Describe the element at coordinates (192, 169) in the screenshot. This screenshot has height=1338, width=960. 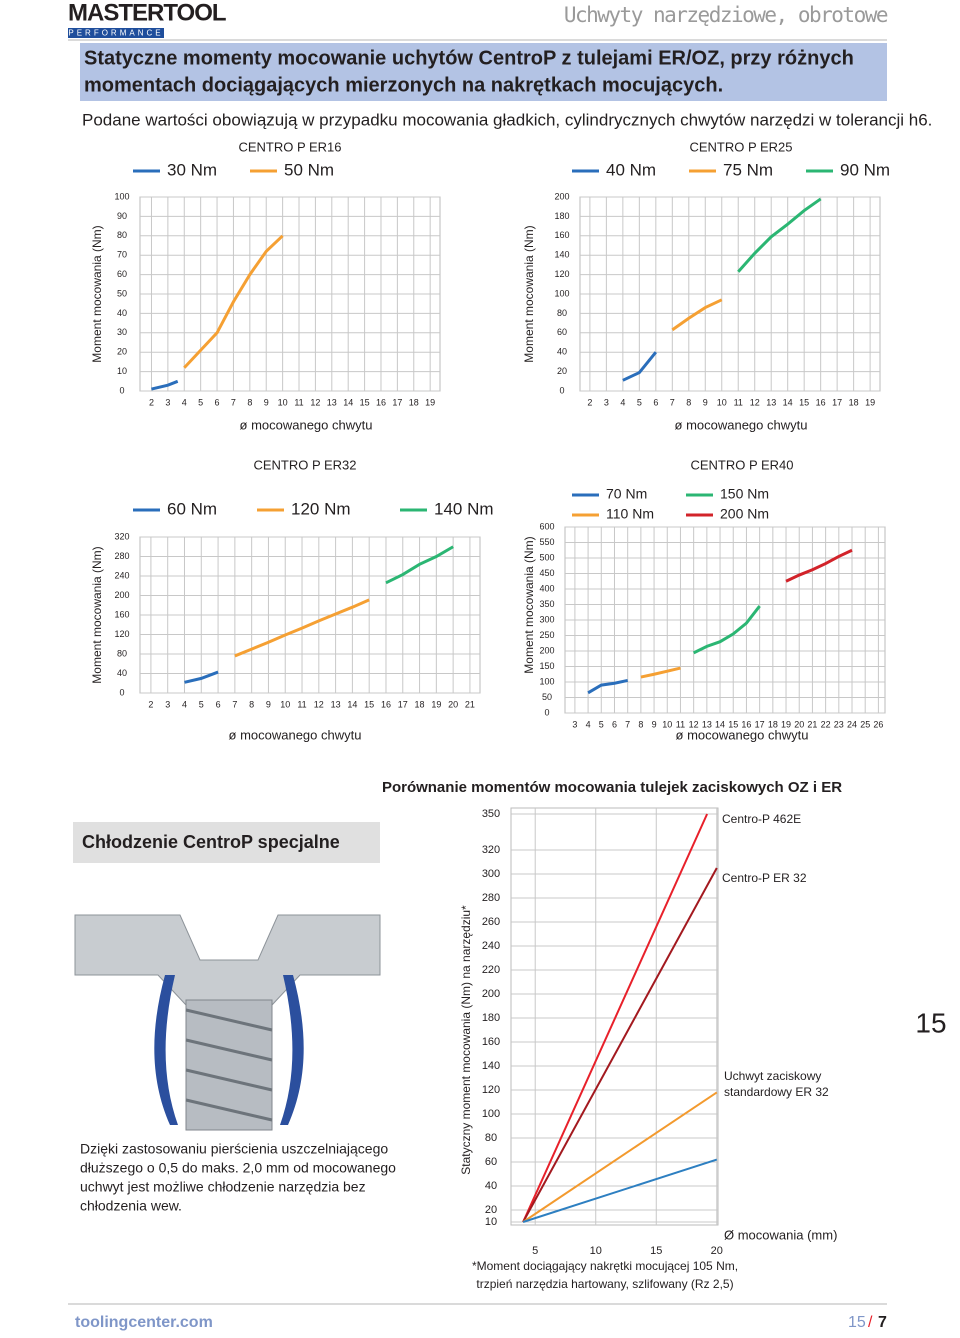
I see `legend-label: 30 Nm` at that location.